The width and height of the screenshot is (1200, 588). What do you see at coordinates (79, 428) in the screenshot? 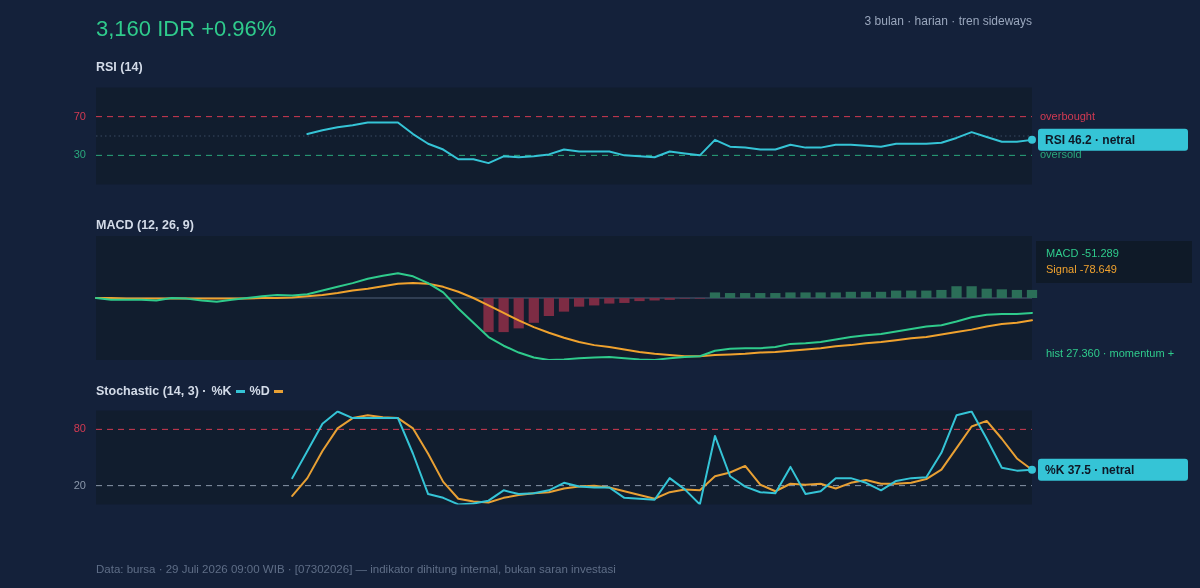
I see `y-tick-label: 80` at bounding box center [79, 428].